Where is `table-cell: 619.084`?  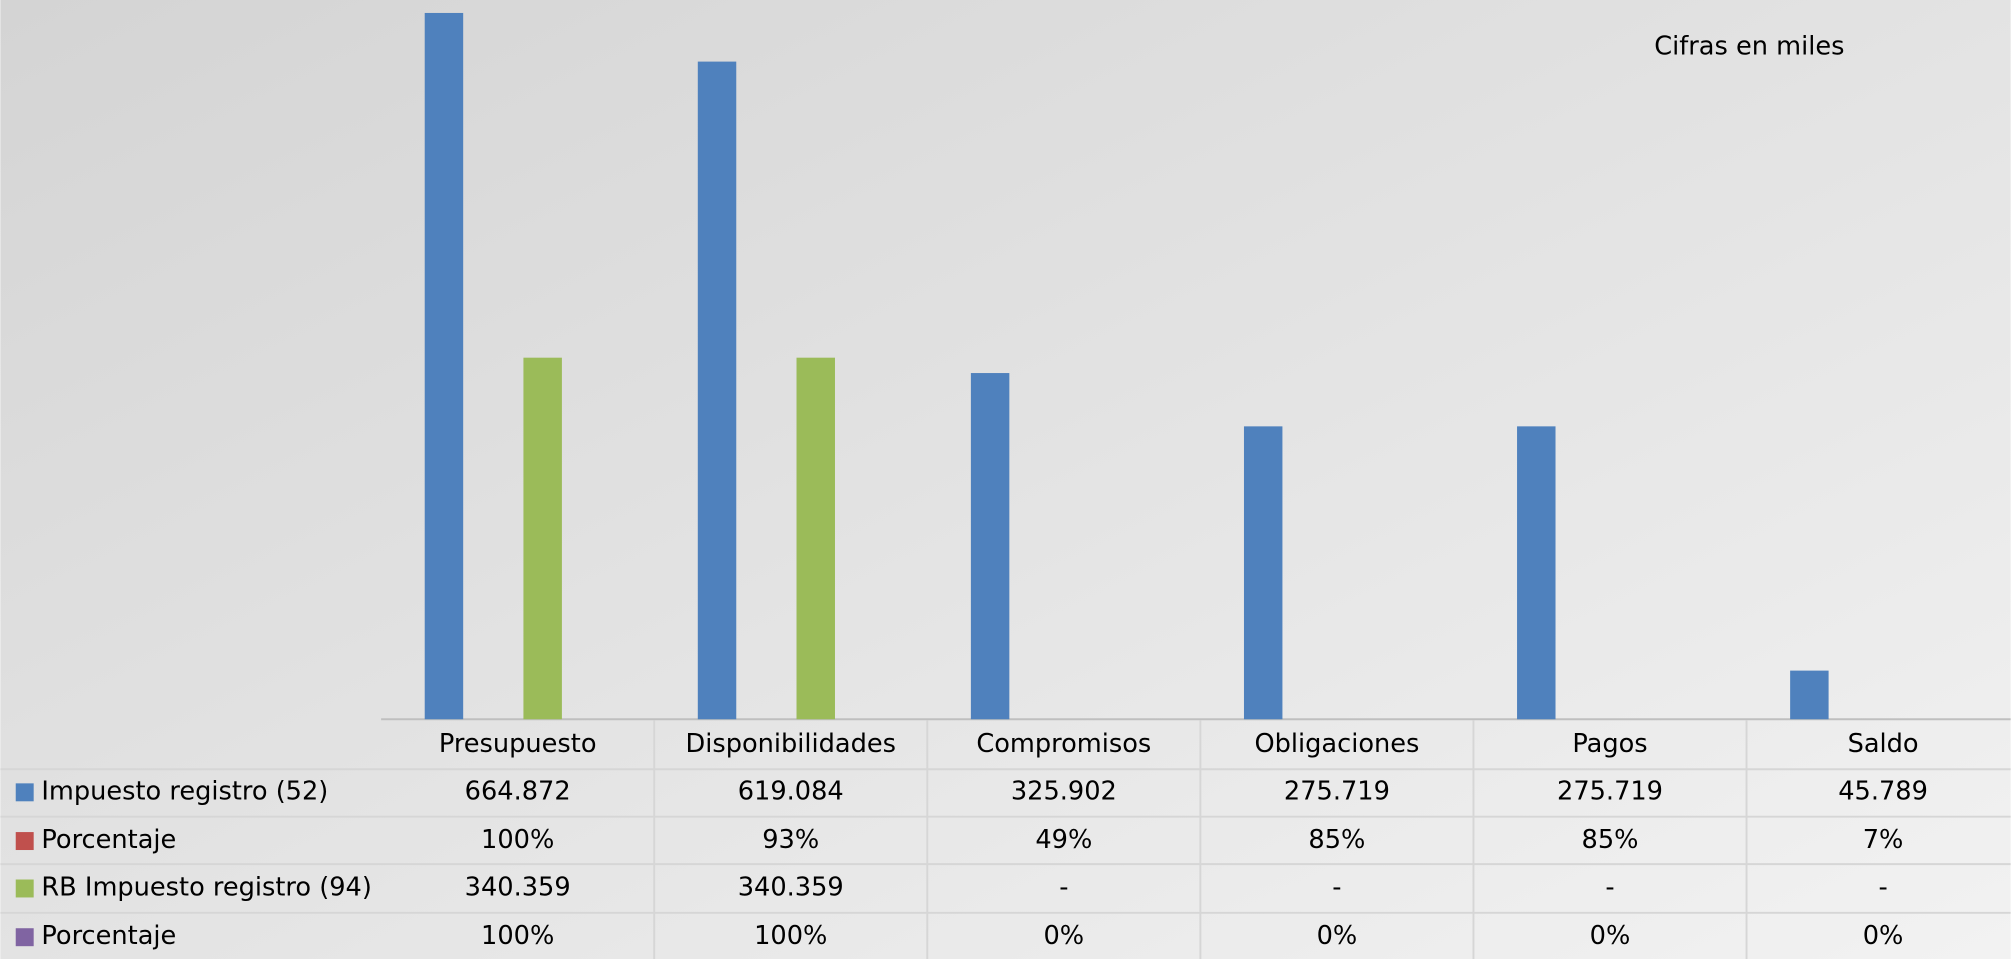
table-cell: 619.084 is located at coordinates (791, 791).